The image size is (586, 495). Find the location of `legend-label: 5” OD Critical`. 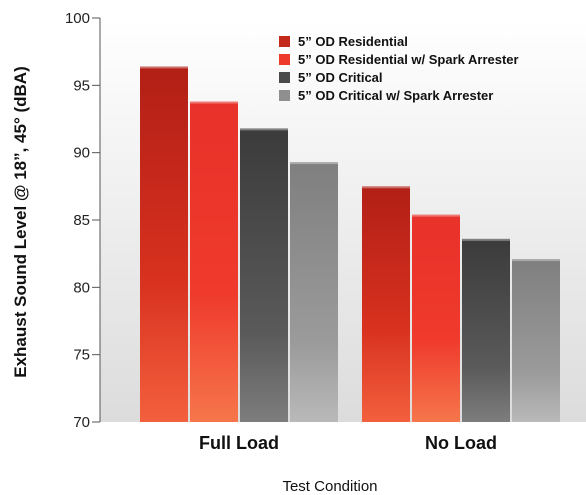

legend-label: 5” OD Critical is located at coordinates (340, 77).